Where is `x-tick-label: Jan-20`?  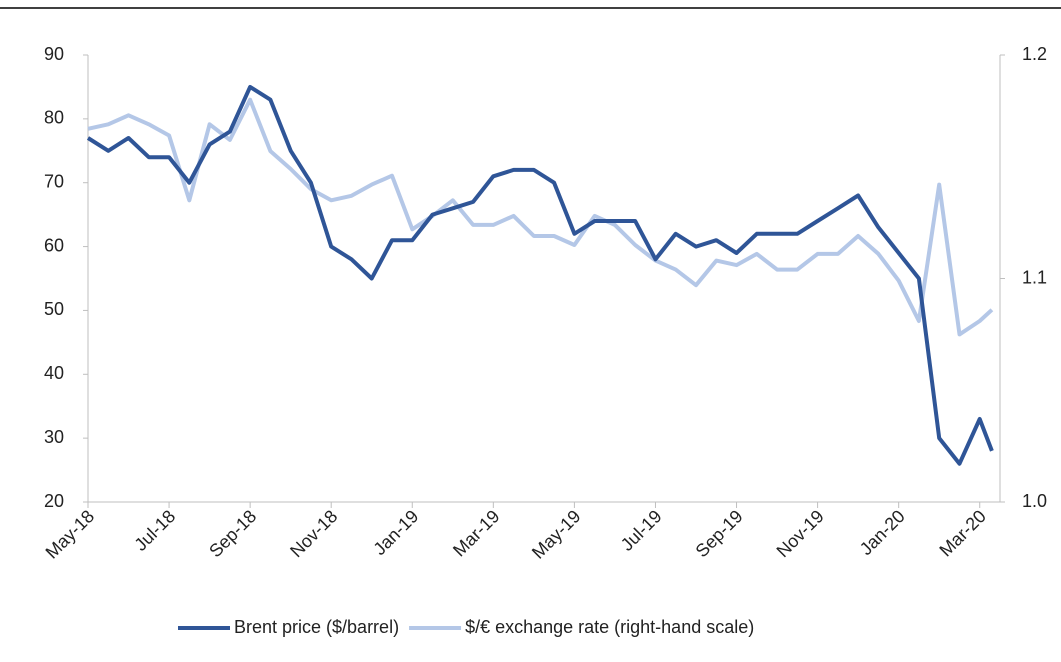
x-tick-label: Jan-20 is located at coordinates (882, 532).